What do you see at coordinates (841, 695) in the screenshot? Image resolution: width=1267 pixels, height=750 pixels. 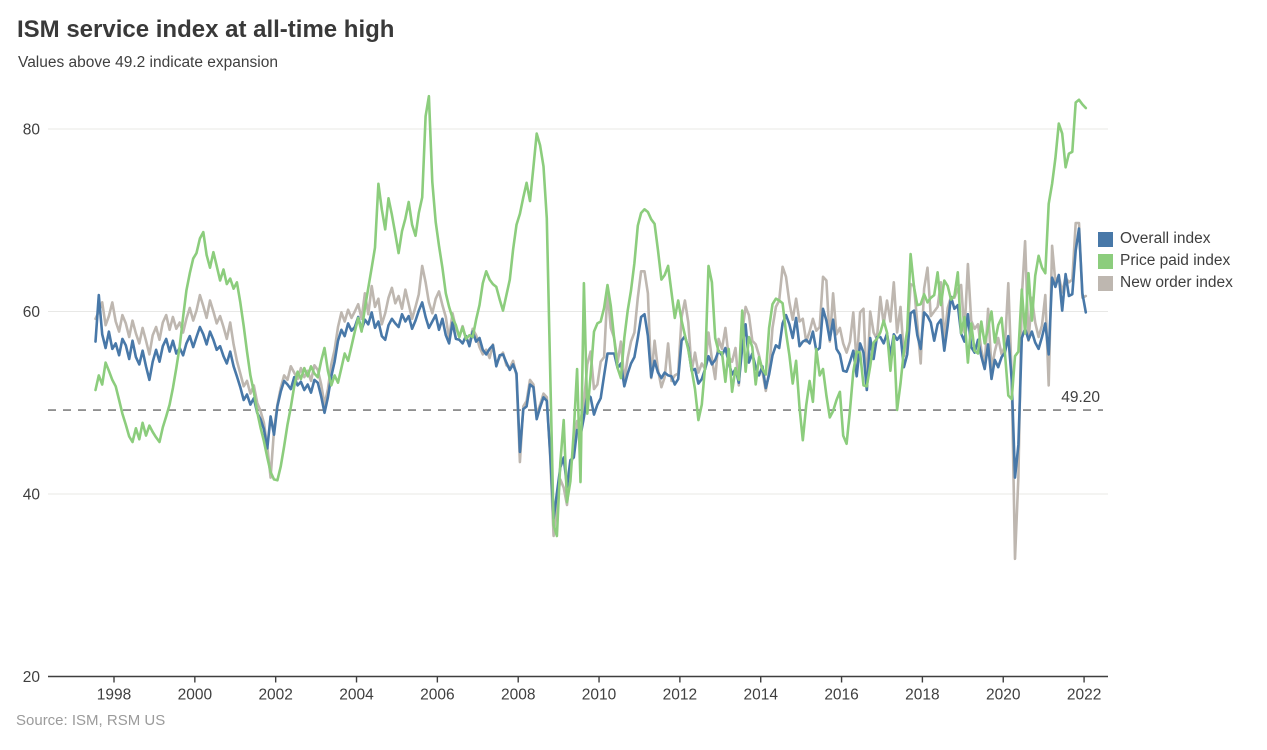 I see `x-axis-tick-label: 2016` at bounding box center [841, 695].